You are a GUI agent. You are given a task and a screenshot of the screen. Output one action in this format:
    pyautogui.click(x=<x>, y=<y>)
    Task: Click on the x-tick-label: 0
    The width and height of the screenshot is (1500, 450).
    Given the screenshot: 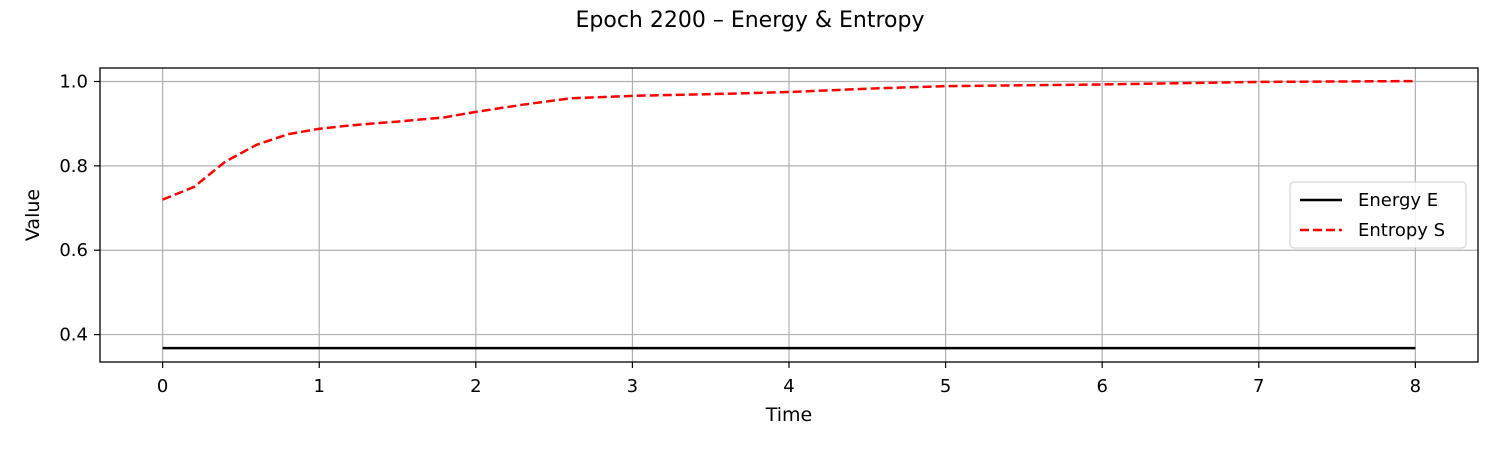 What is the action you would take?
    pyautogui.click(x=162, y=386)
    